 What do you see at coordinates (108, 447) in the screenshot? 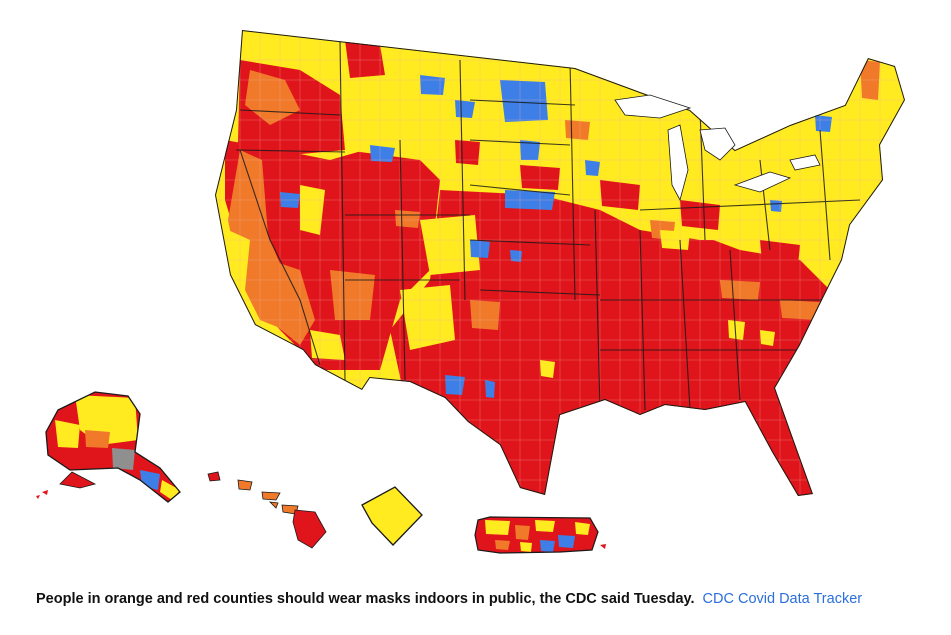
I see `alaska-map` at bounding box center [108, 447].